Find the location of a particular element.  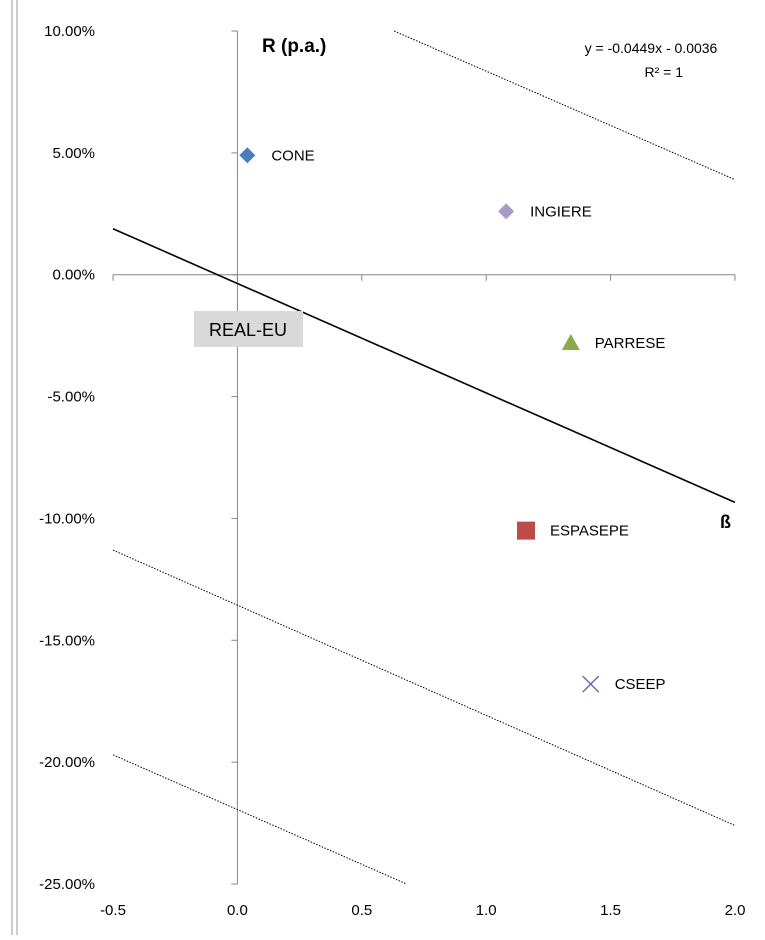

cropped-adjacent-chart is located at coordinates (14, 467).